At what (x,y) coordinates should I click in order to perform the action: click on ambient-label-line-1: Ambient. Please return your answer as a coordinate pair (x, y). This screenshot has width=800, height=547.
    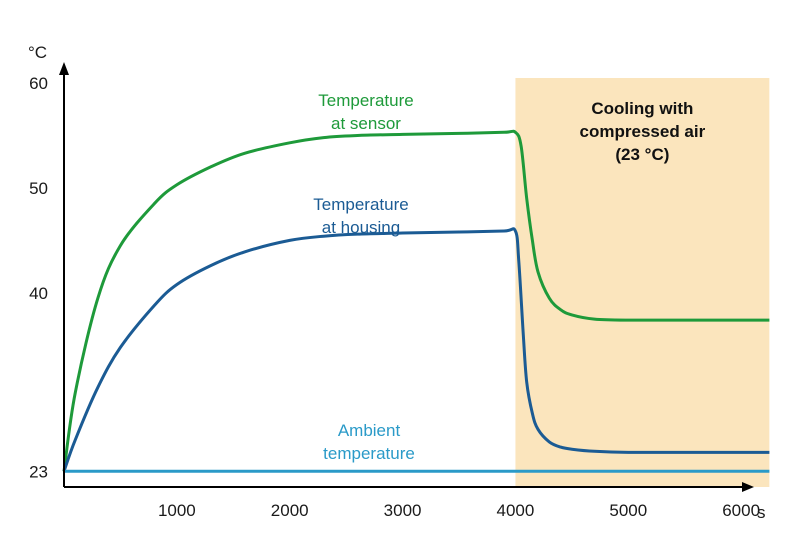
    Looking at the image, I should click on (369, 430).